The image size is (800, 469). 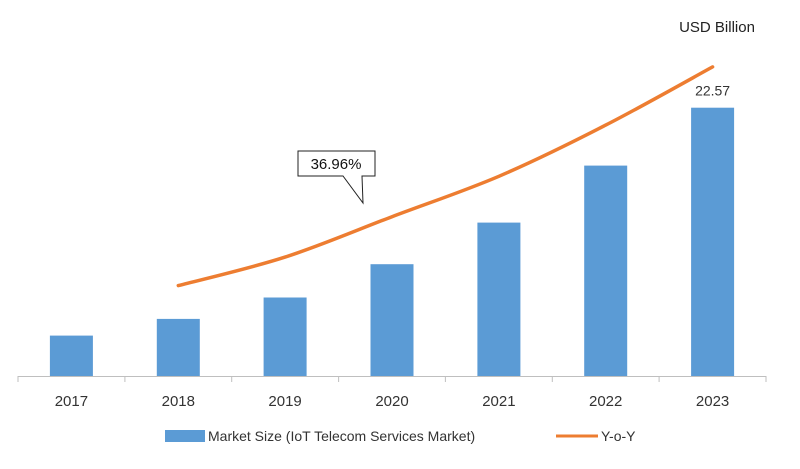 What do you see at coordinates (391, 401) in the screenshot?
I see `x-tick-label-2020: 2020` at bounding box center [391, 401].